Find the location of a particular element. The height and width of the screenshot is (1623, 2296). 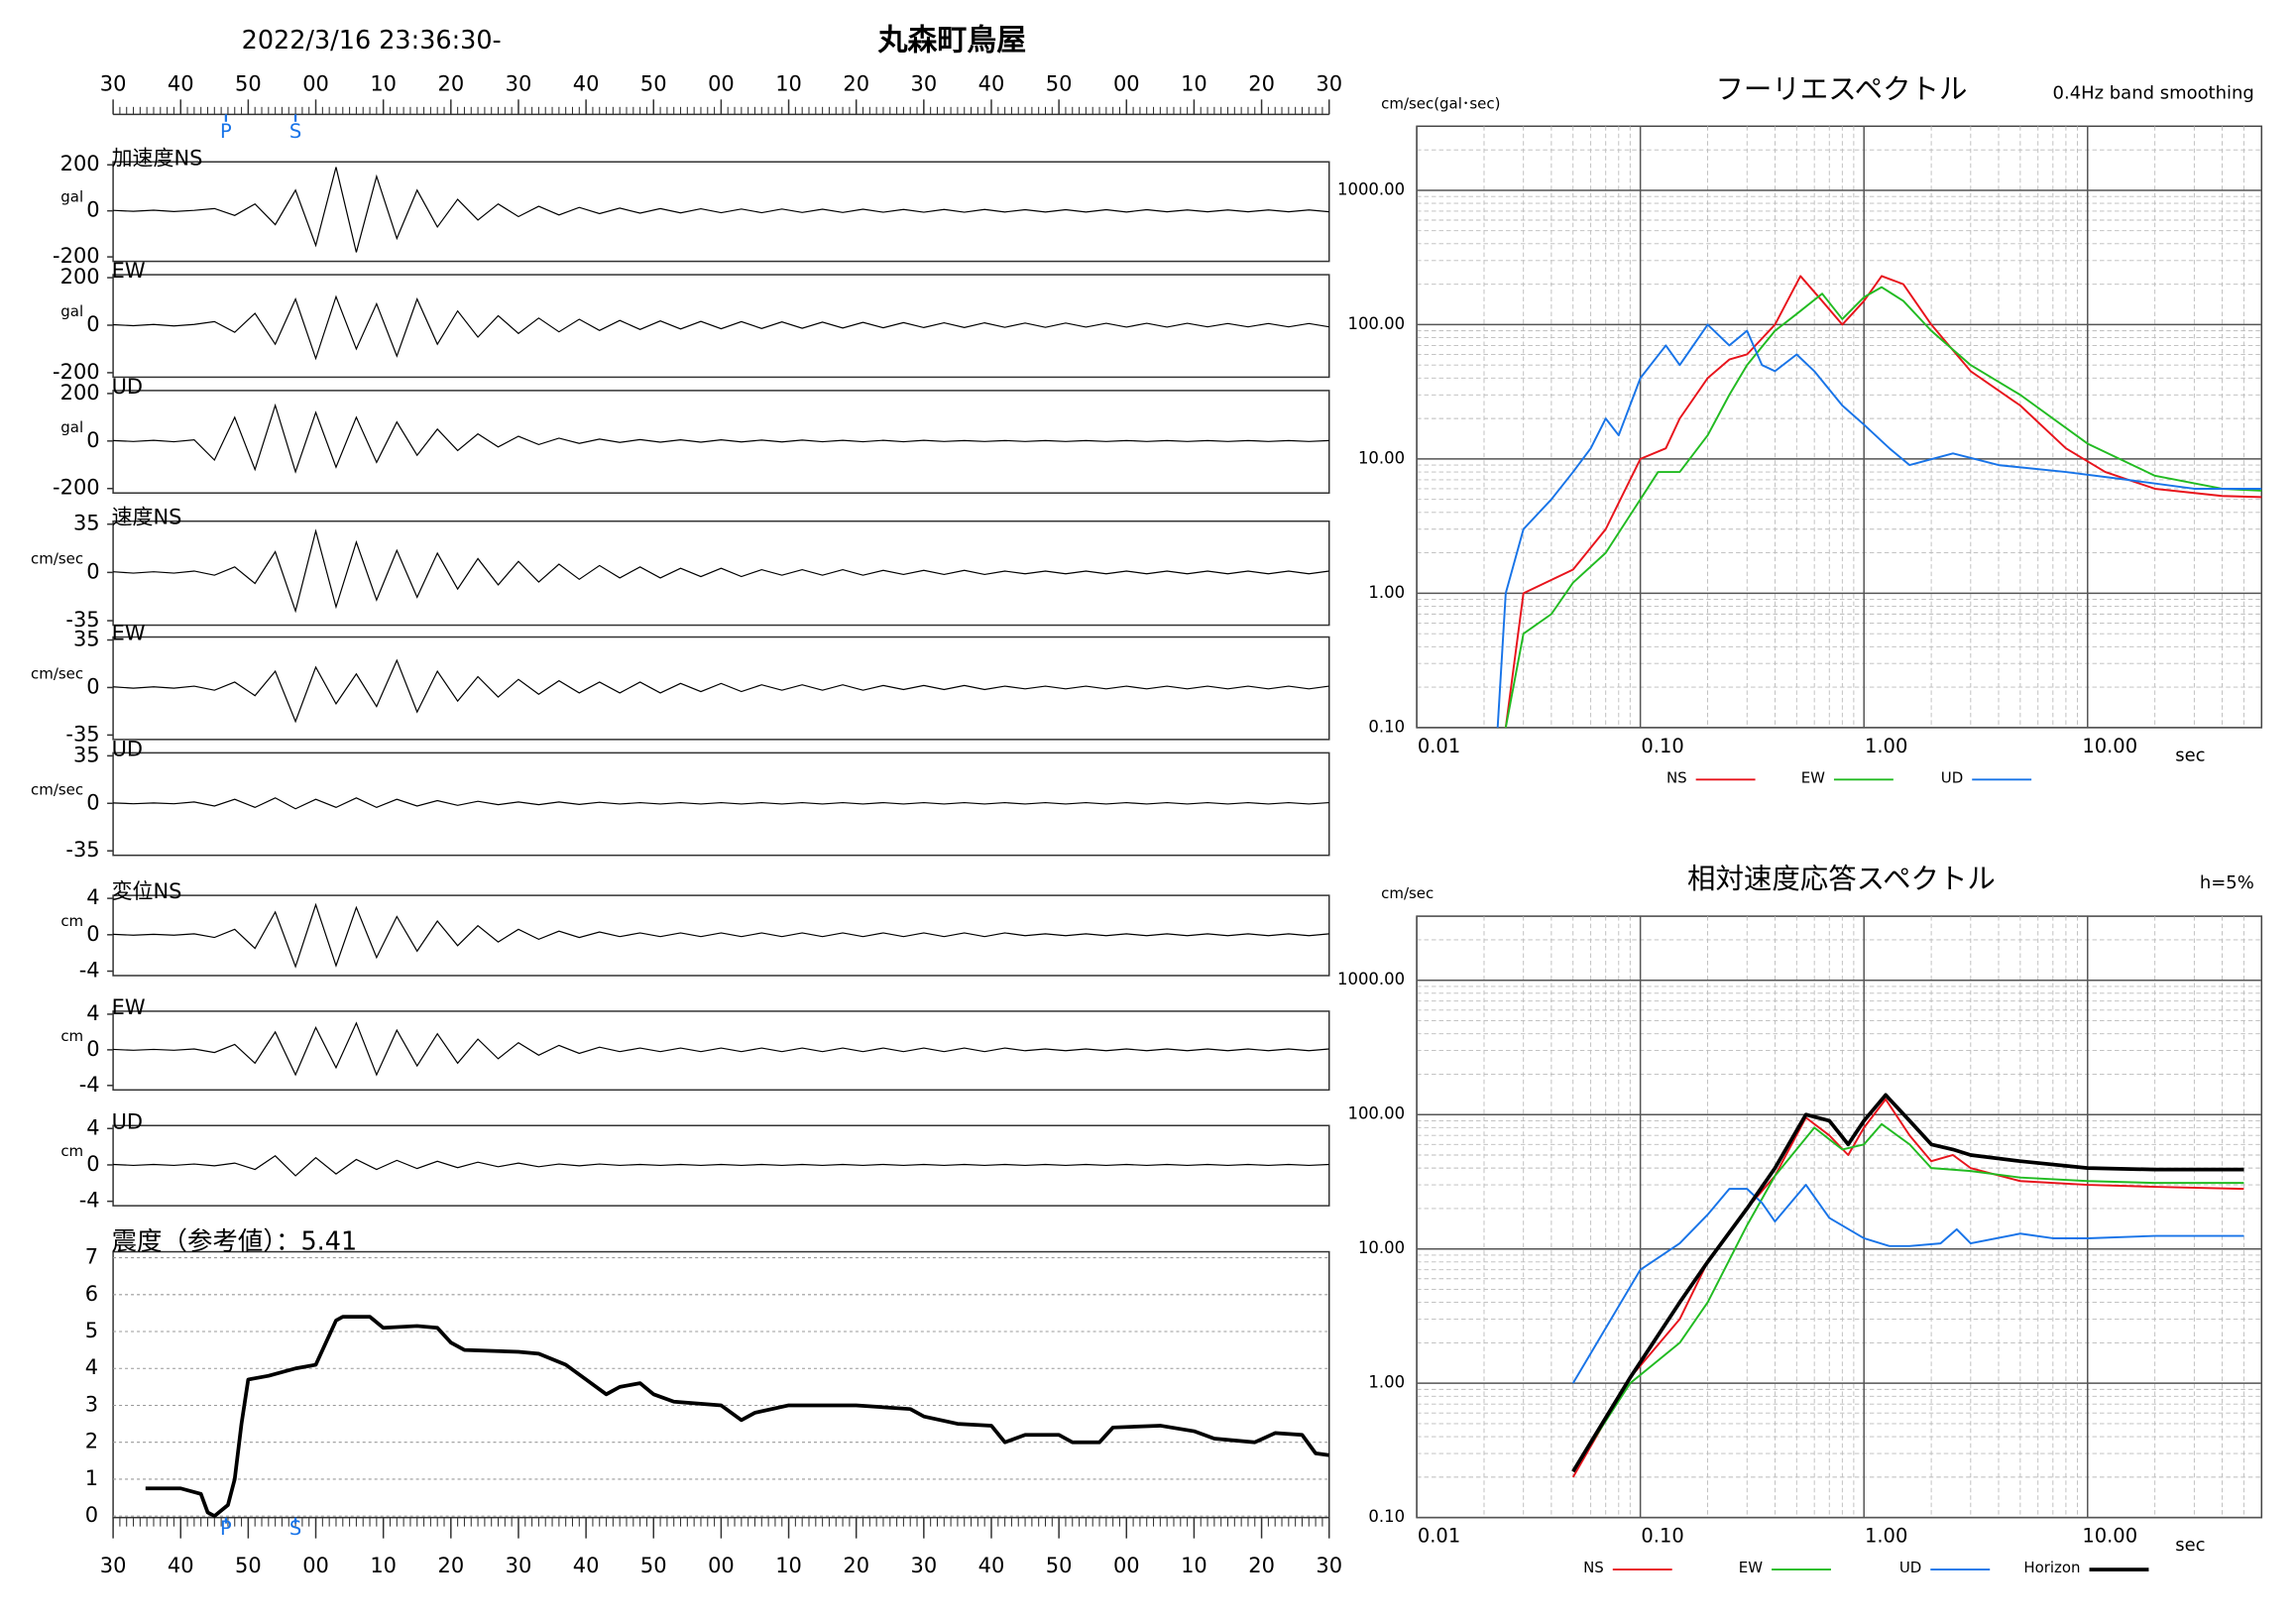

chart-title: フーリエスペクトル is located at coordinates (1841, 88).